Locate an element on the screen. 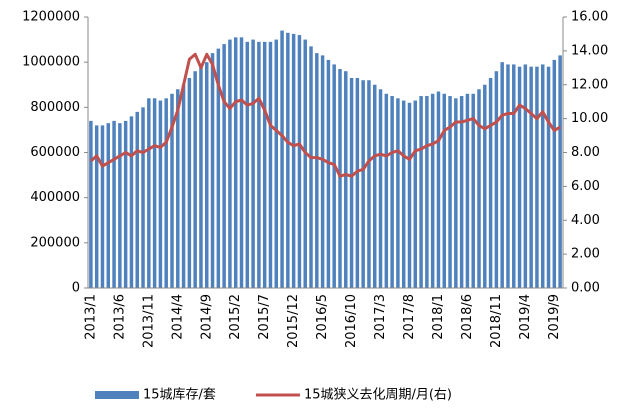  x-tick-label: 2014/9 is located at coordinates (206, 317).